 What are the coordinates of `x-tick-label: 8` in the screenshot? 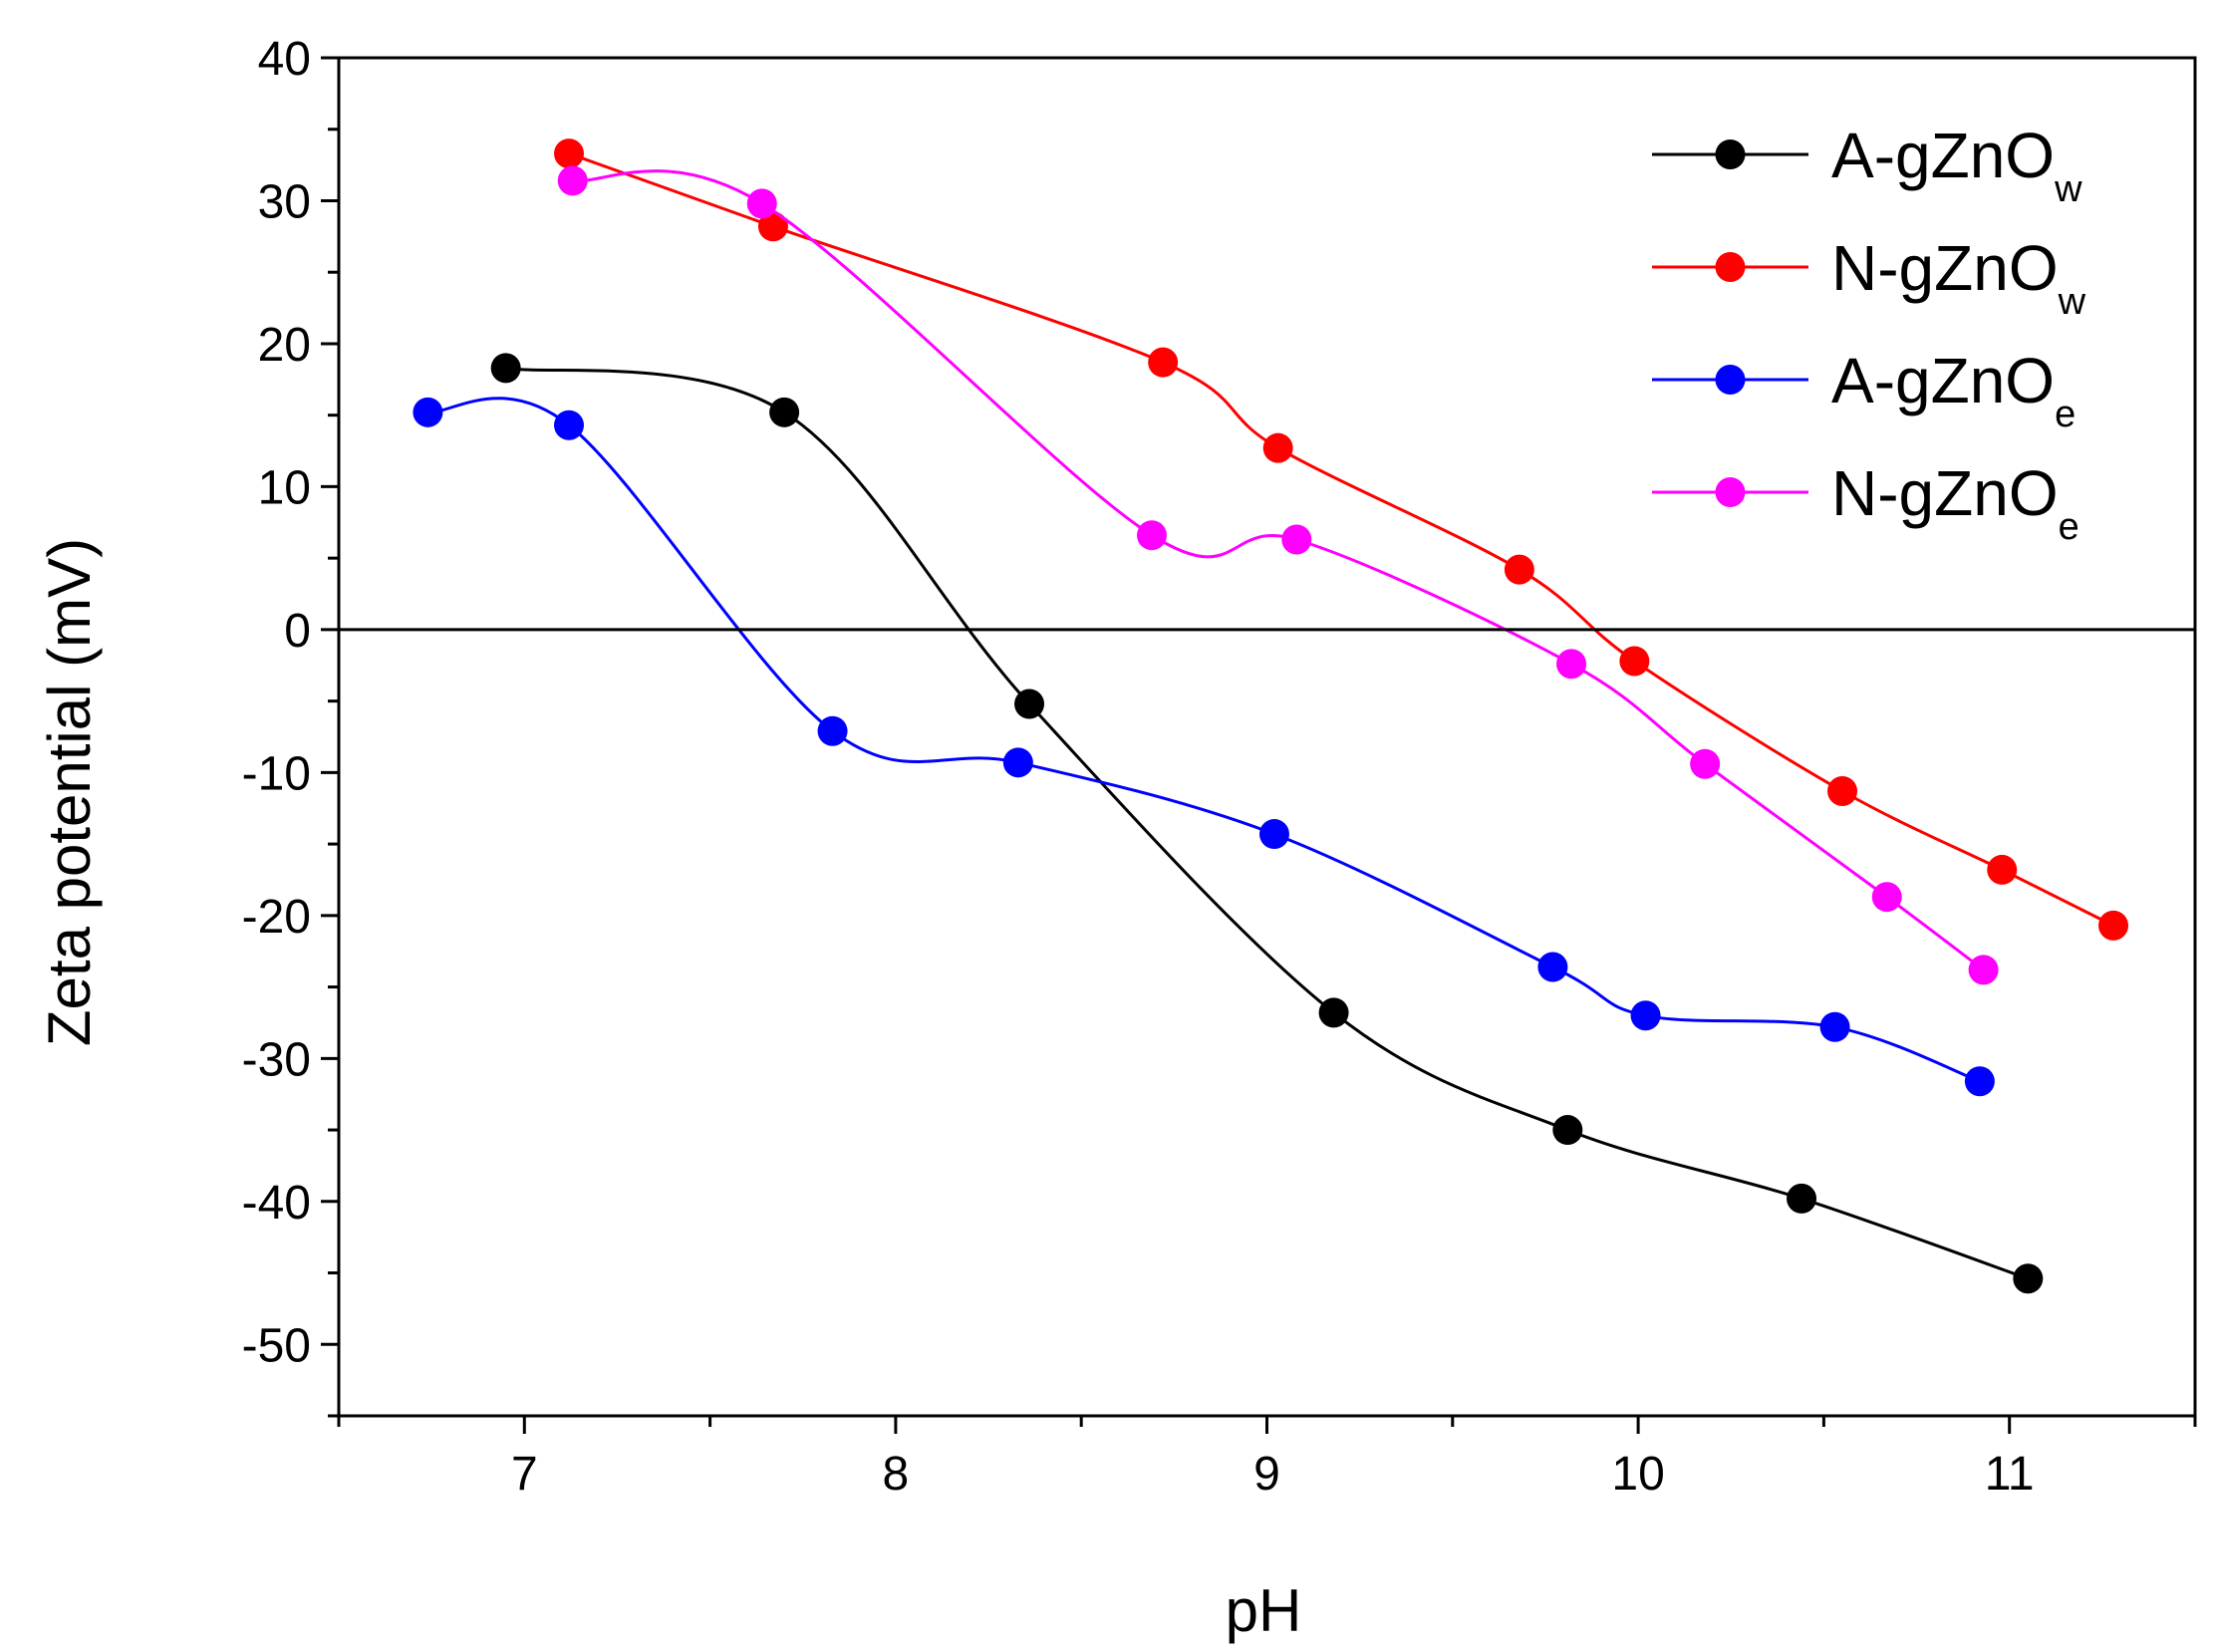 It's located at (896, 1474).